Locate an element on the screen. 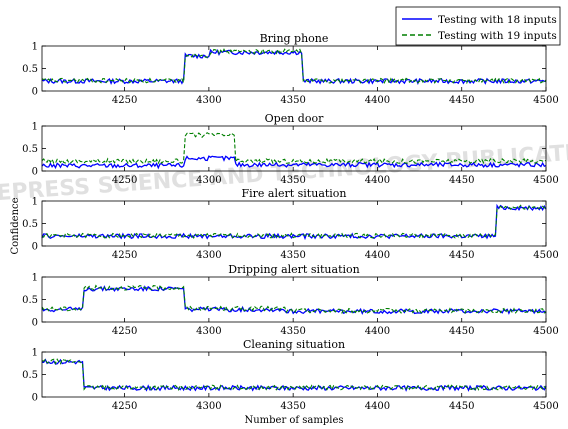  subplot-title: Fire alert situation is located at coordinates (293, 193).